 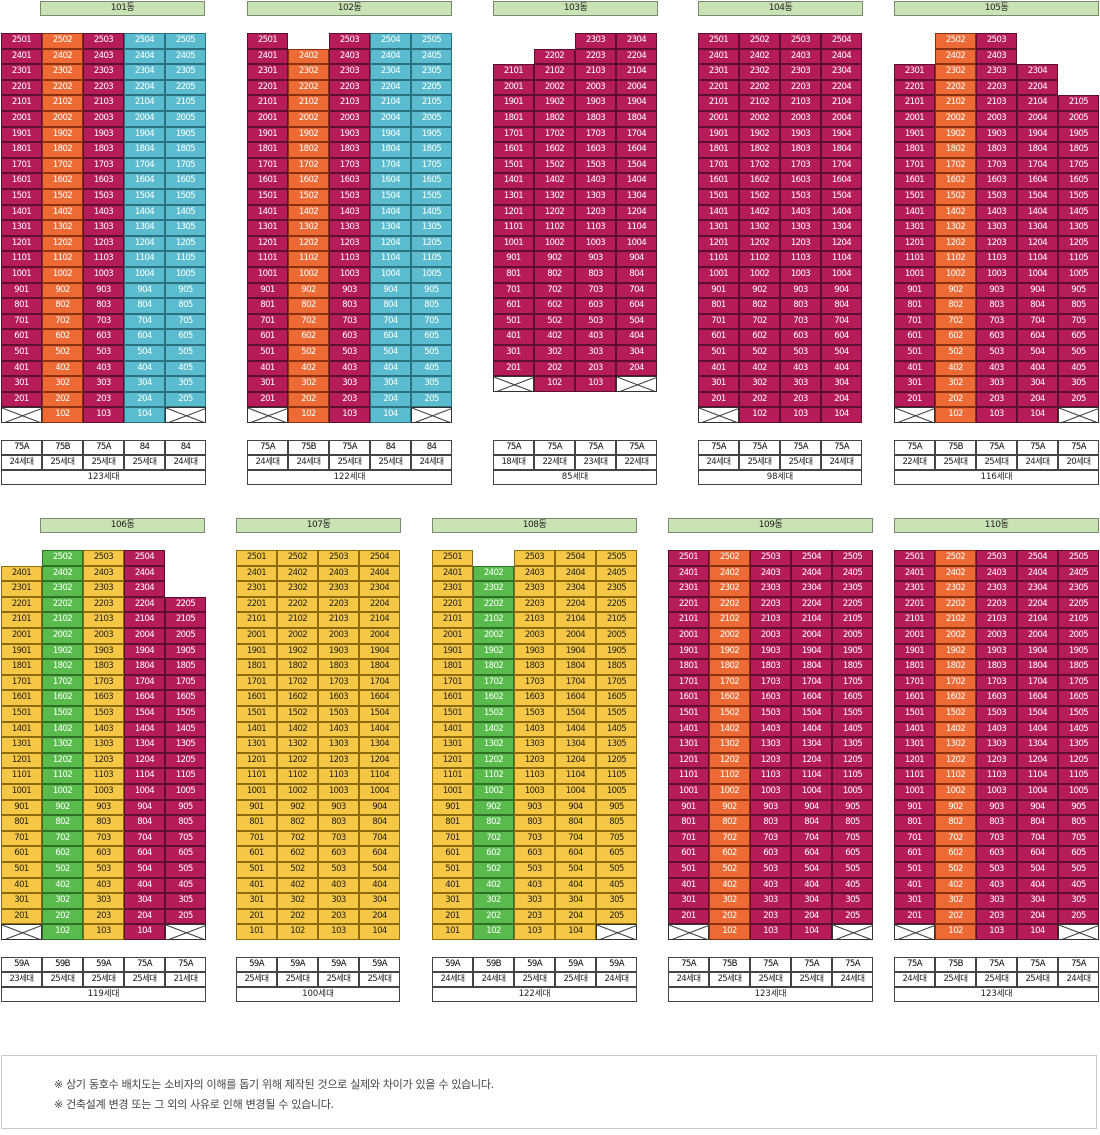 I want to click on unit-cell: 1402, so click(x=729, y=729).